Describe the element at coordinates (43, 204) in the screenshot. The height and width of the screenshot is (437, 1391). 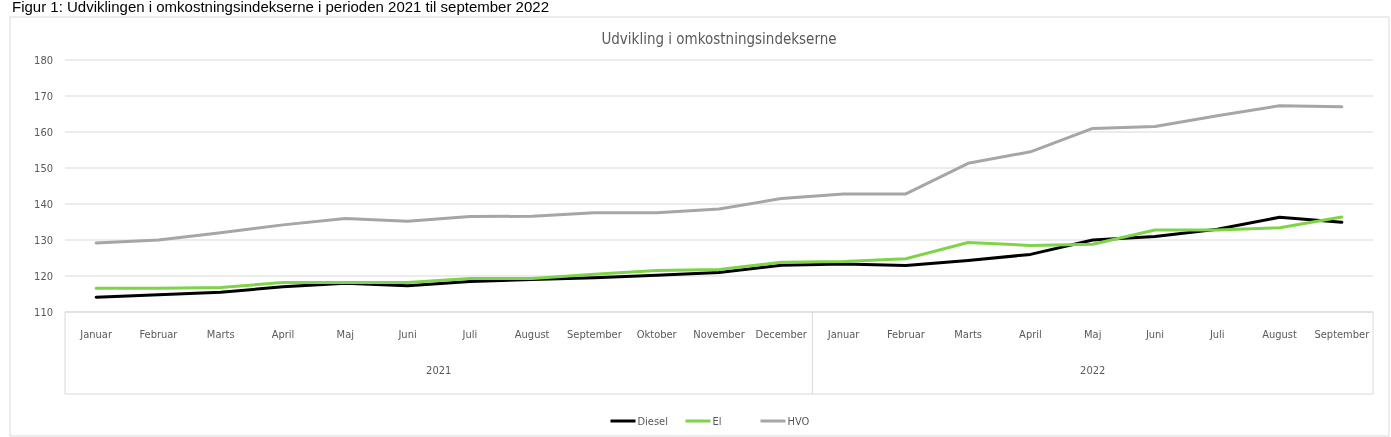
I see `y-tick-label: 140` at that location.